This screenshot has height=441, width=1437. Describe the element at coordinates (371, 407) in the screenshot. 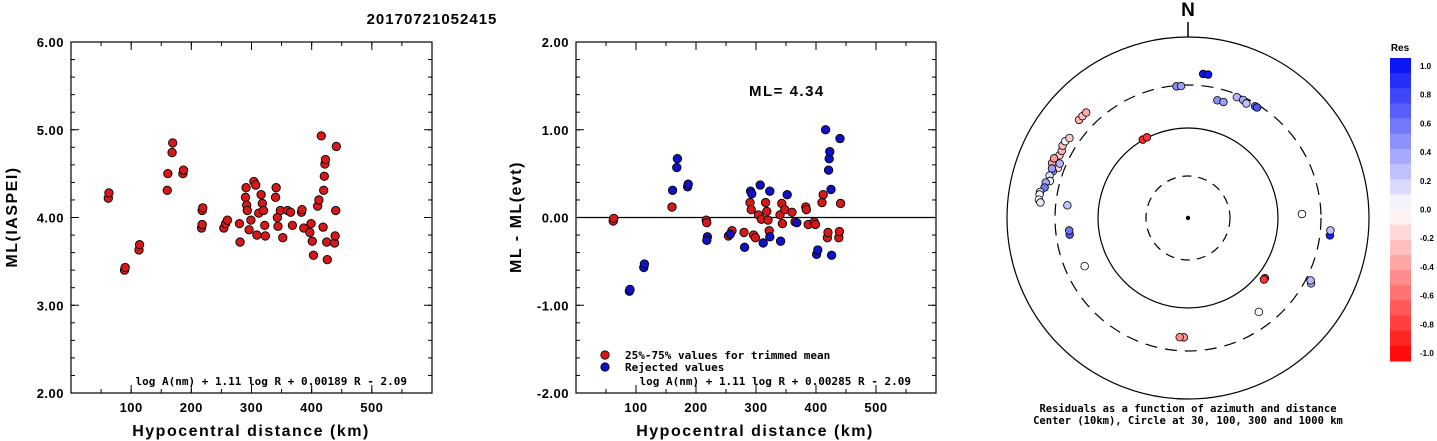

I see `panel1-xtick-label: 500` at that location.